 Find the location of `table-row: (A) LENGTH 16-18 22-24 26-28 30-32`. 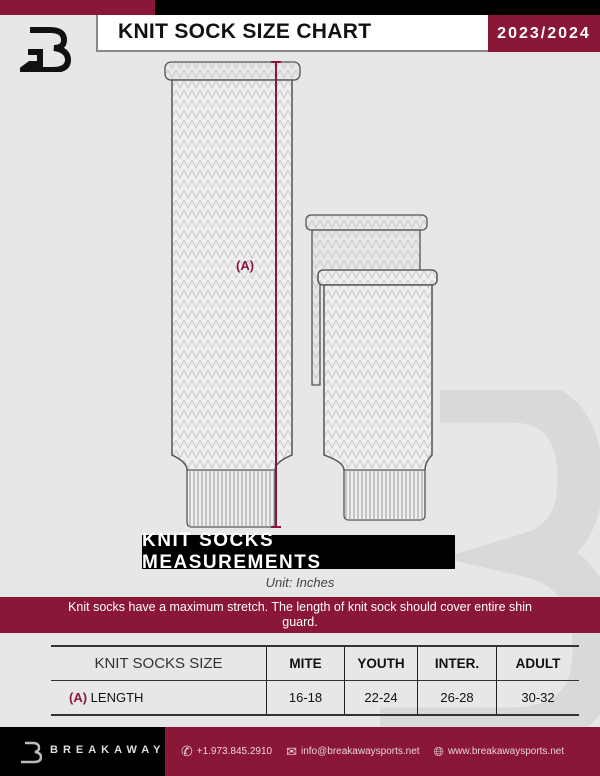

table-row: (A) LENGTH 16-18 22-24 26-28 30-32 is located at coordinates (315, 698).